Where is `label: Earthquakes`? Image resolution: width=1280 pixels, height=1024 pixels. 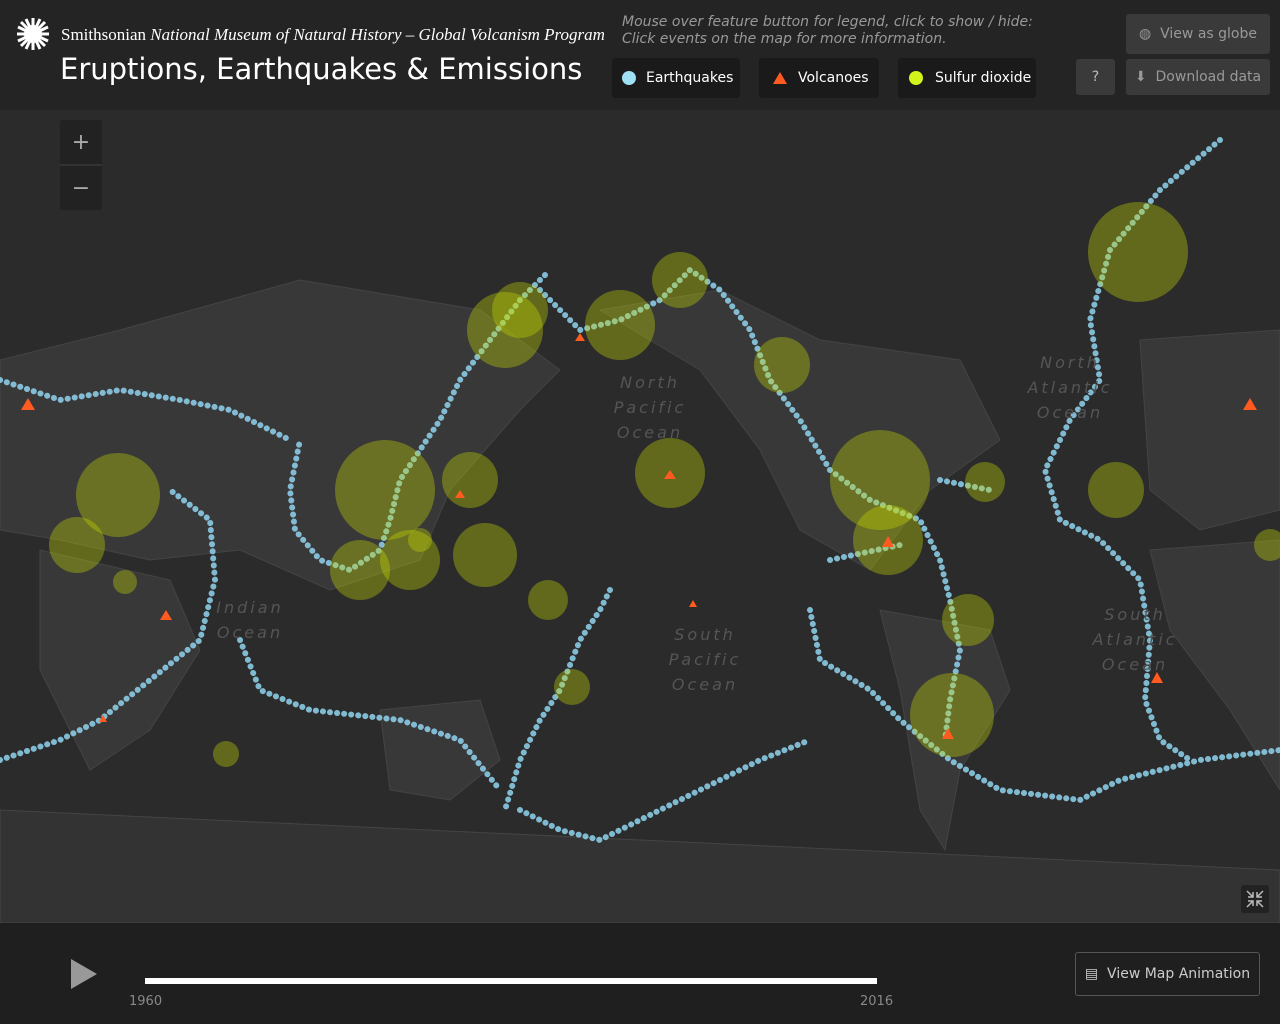 label: Earthquakes is located at coordinates (690, 78).